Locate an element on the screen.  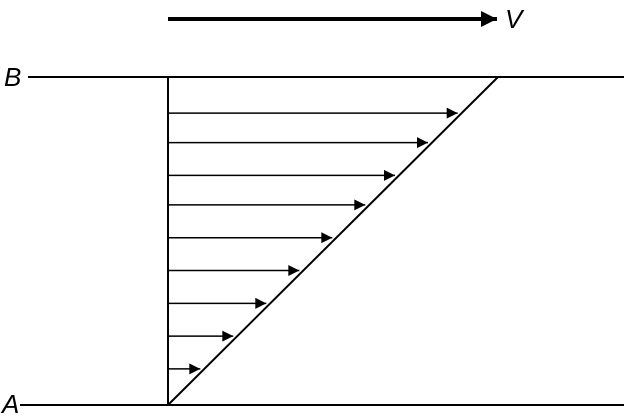
bottom-plate-label: A is located at coordinates (9, 404).